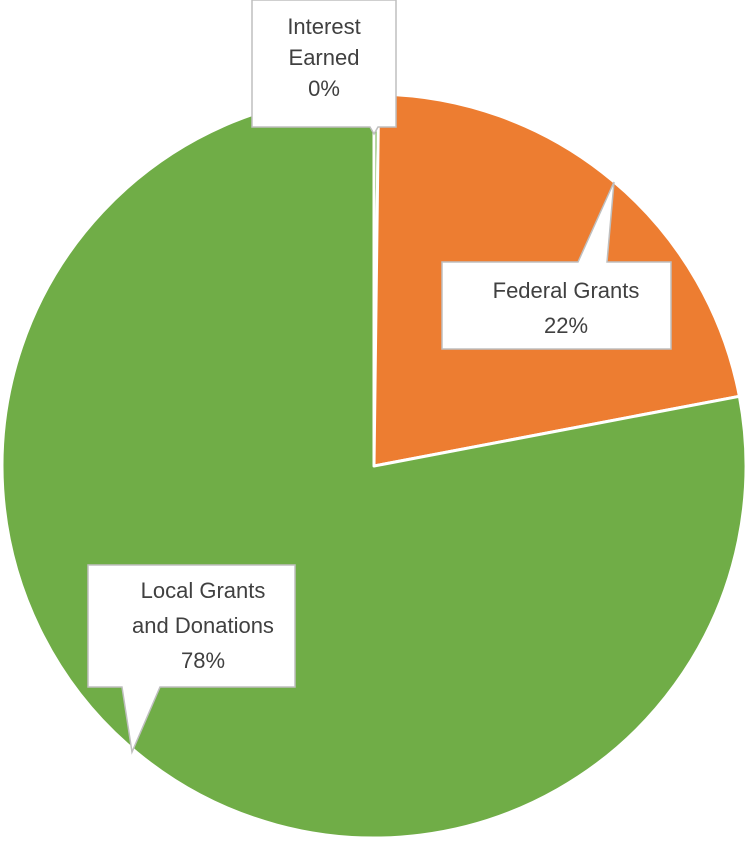  I want to click on data-label-name: and Donations, so click(203, 625).